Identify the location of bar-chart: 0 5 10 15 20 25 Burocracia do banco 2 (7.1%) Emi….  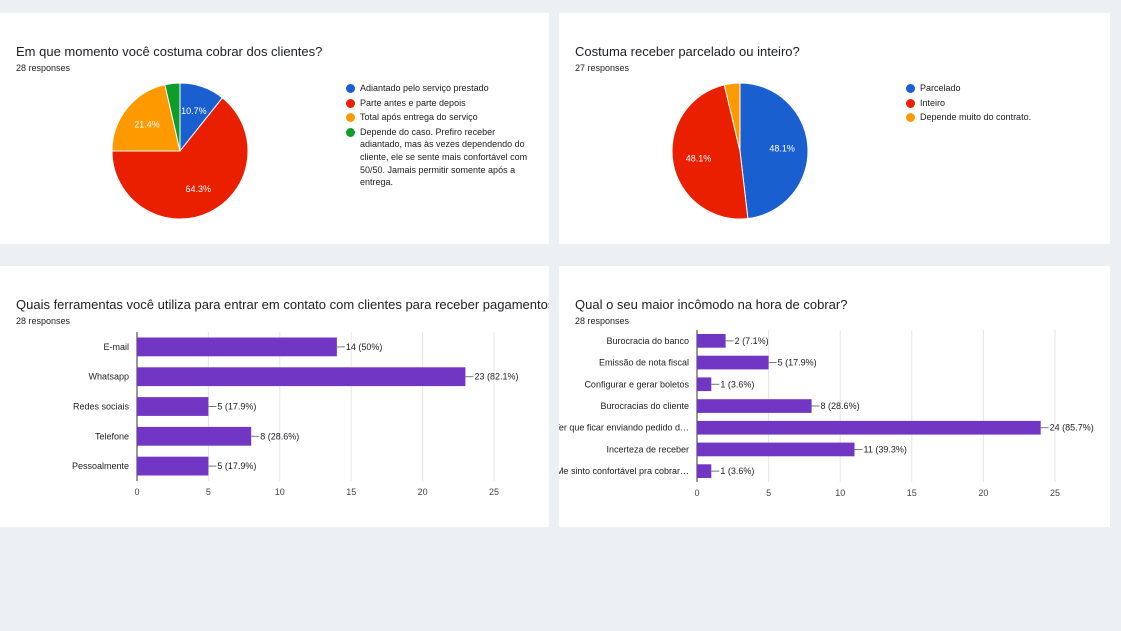
(826, 414).